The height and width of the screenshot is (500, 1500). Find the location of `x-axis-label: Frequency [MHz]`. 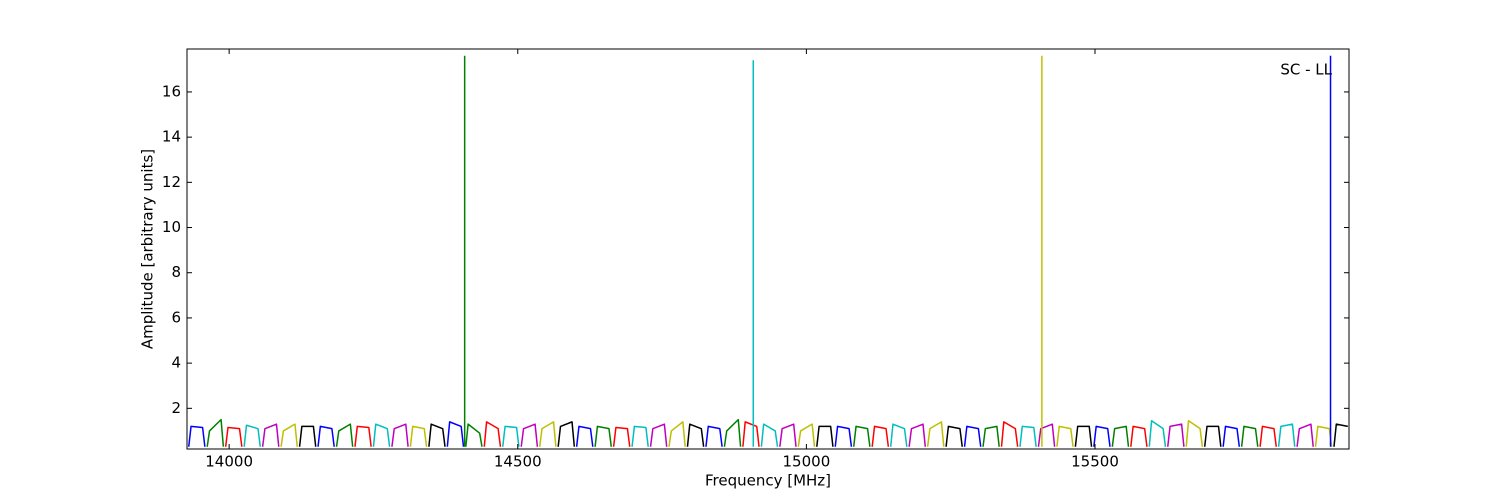

x-axis-label: Frequency [MHz] is located at coordinates (768, 481).